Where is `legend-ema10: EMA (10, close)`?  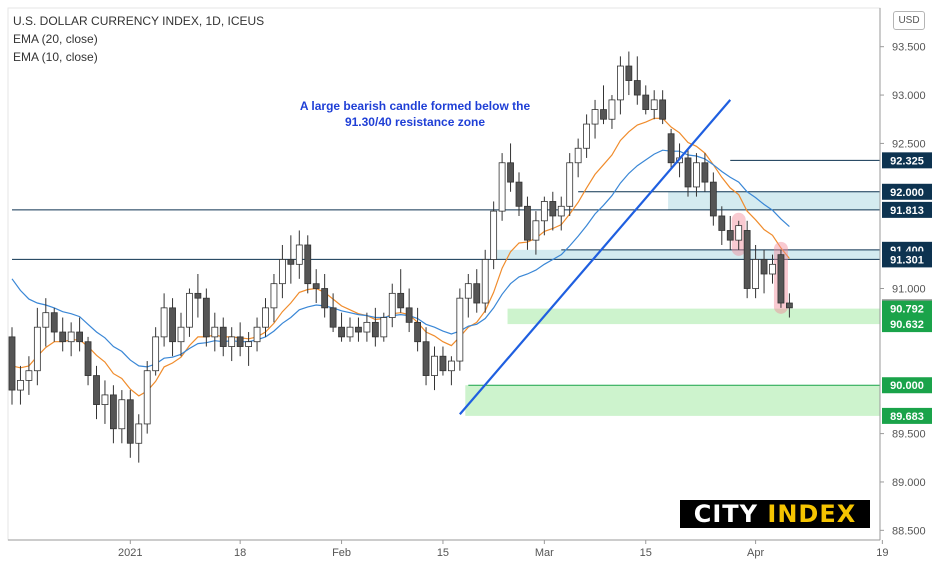 legend-ema10: EMA (10, close) is located at coordinates (55, 57).